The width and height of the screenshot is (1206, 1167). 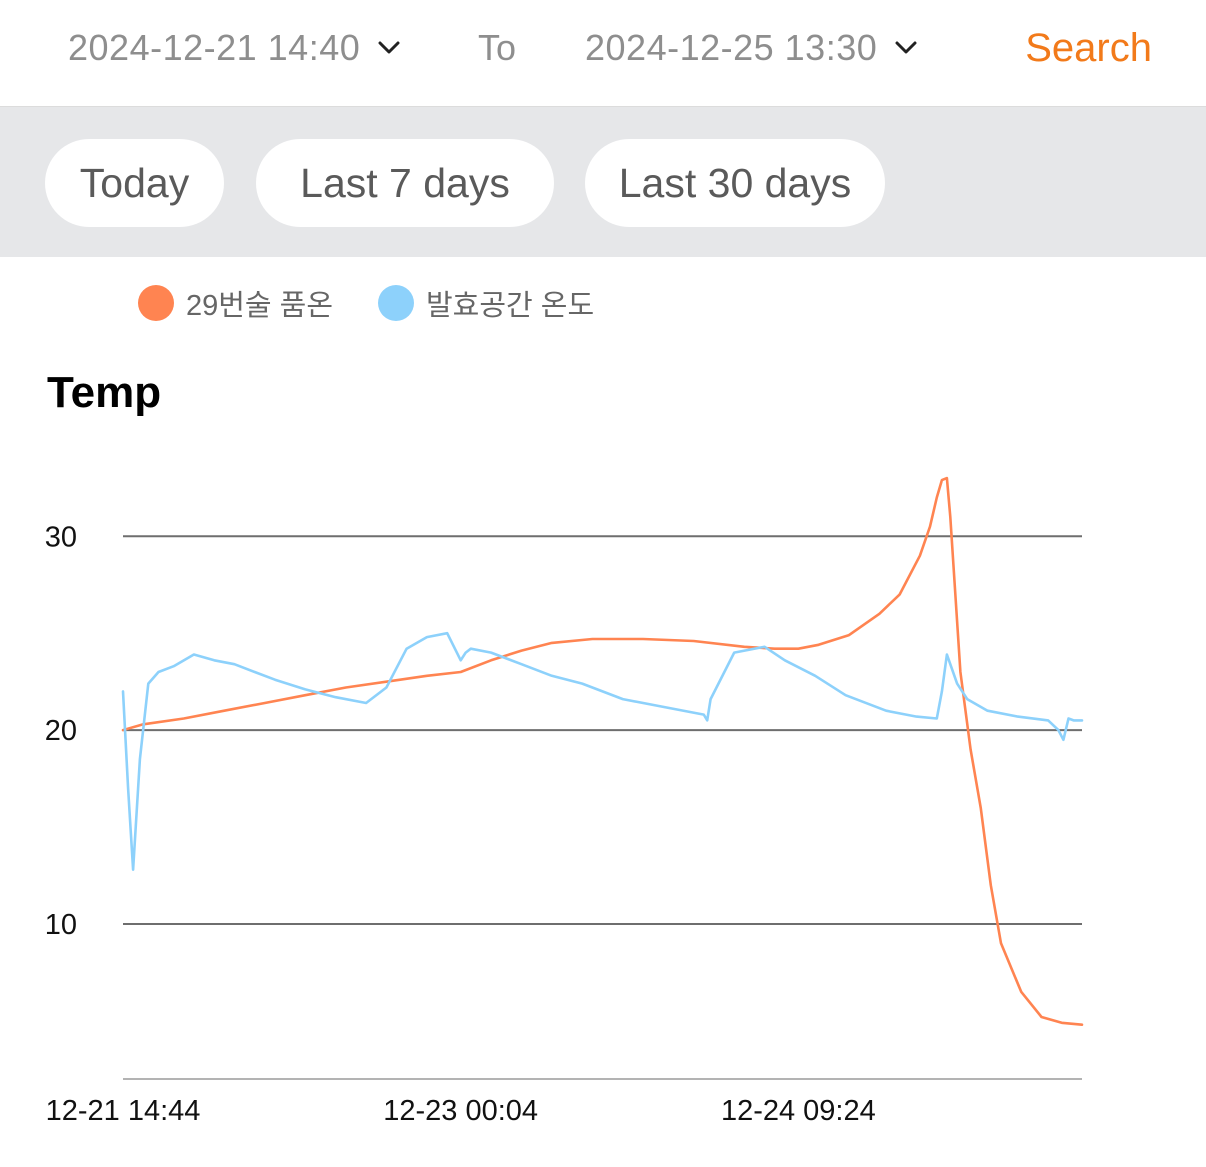 What do you see at coordinates (61, 925) in the screenshot?
I see `y-tick-label-10: 10` at bounding box center [61, 925].